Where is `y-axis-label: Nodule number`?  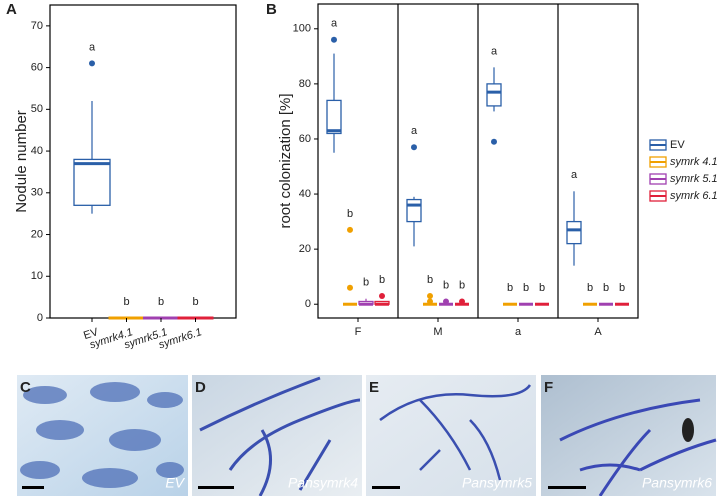
y-axis-label: Nodule number is located at coordinates (21, 161).